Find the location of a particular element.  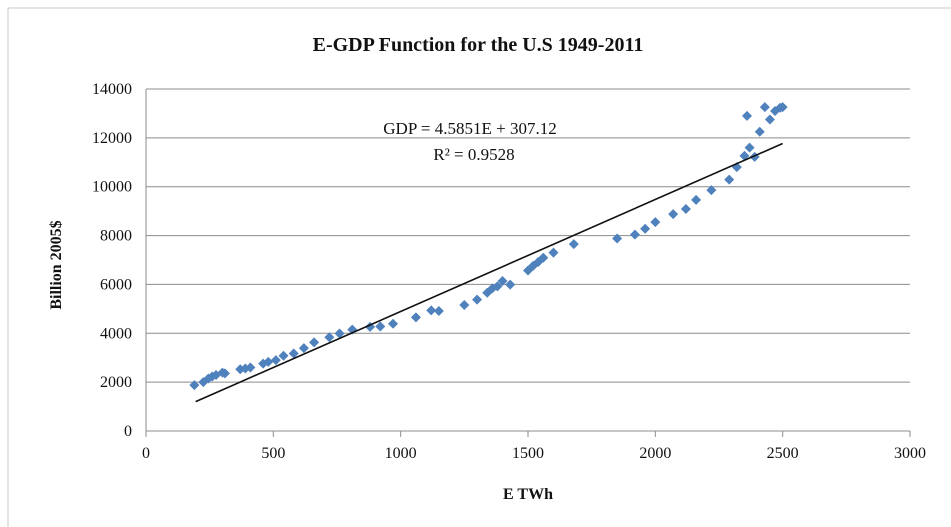

trendline-r-squared: R² = 0.9528 is located at coordinates (473, 154).